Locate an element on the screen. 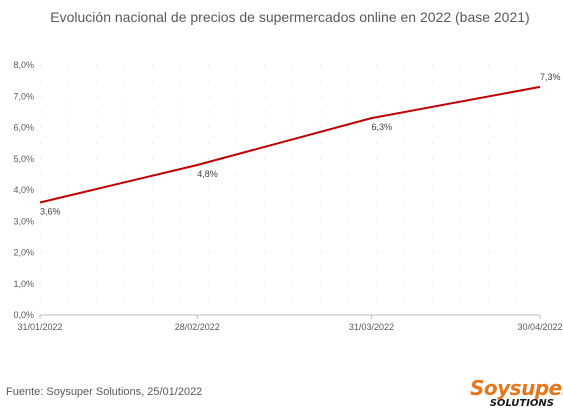  data-label: 7,3% is located at coordinates (550, 77).